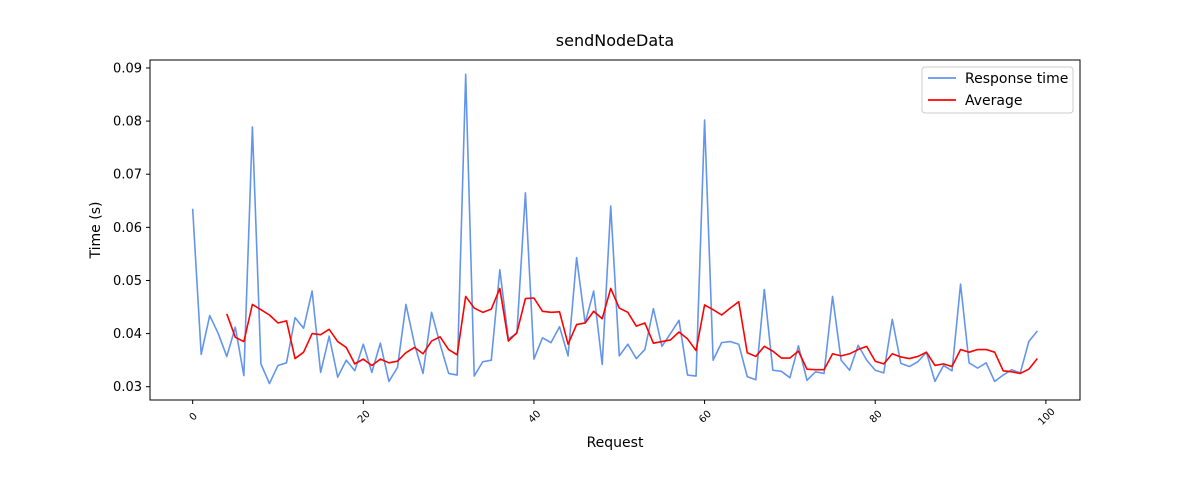 Image resolution: width=1200 pixels, height=504 pixels. I want to click on legend-box, so click(997, 90).